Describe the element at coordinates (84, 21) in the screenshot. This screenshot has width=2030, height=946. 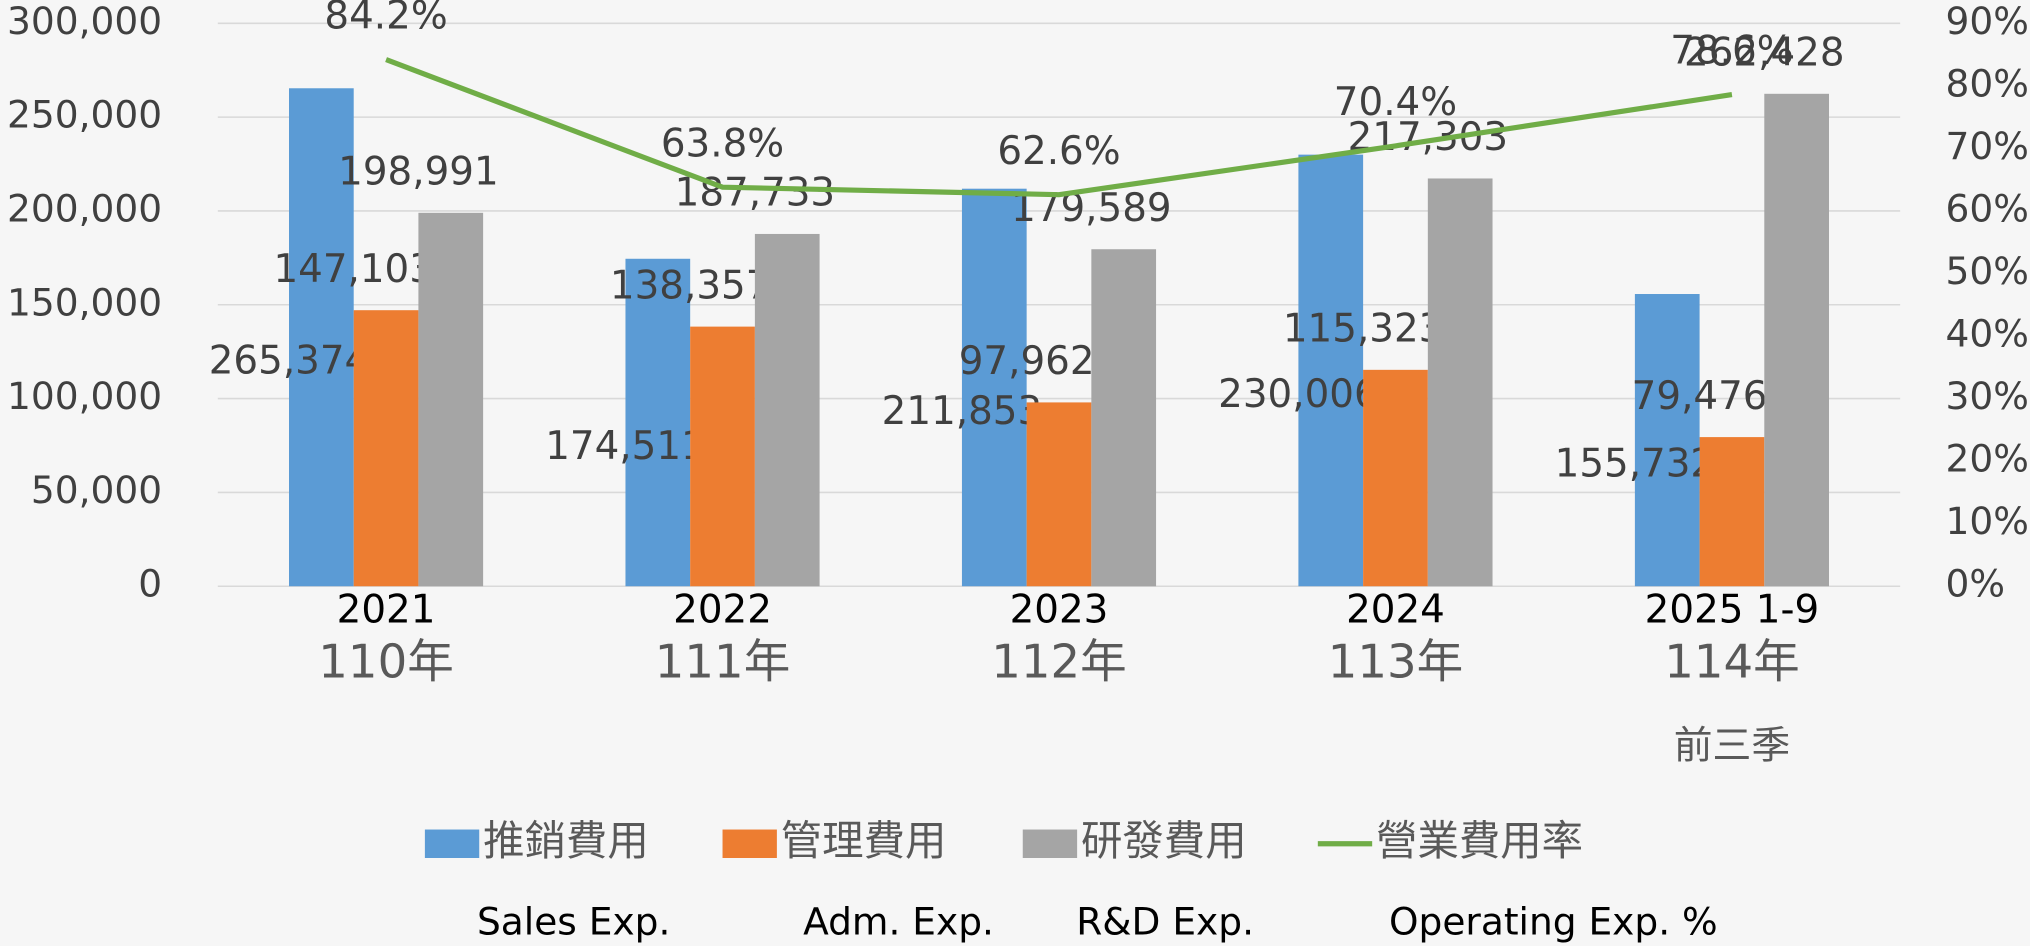
I see `y-tick-label: 300,000` at that location.